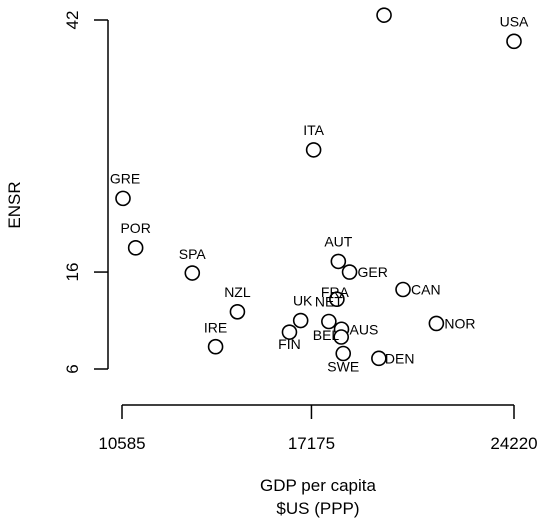 Image resolution: width=545 pixels, height=522 pixels. What do you see at coordinates (311, 443) in the screenshot?
I see `x-tick-label: 17175` at bounding box center [311, 443].